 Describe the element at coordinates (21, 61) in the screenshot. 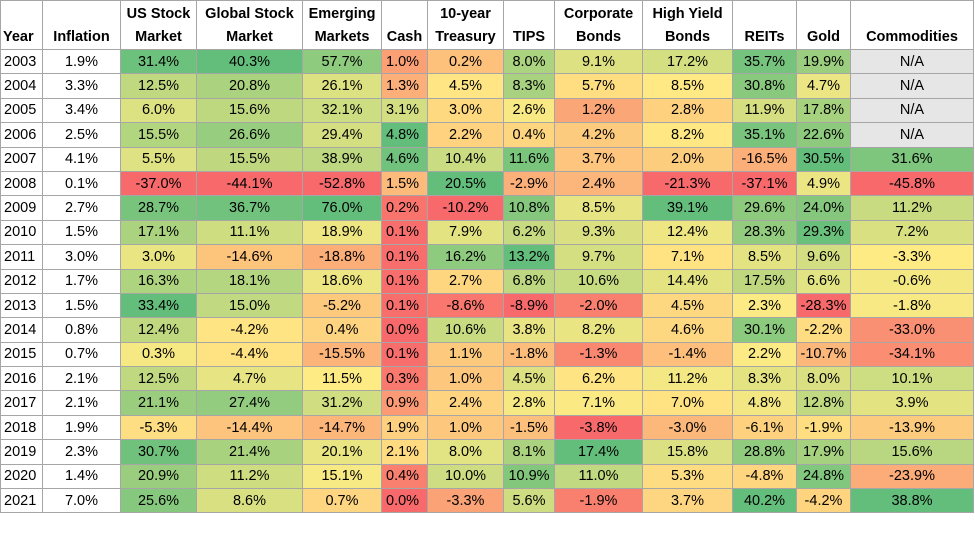

I see `year-cell: 2003` at that location.